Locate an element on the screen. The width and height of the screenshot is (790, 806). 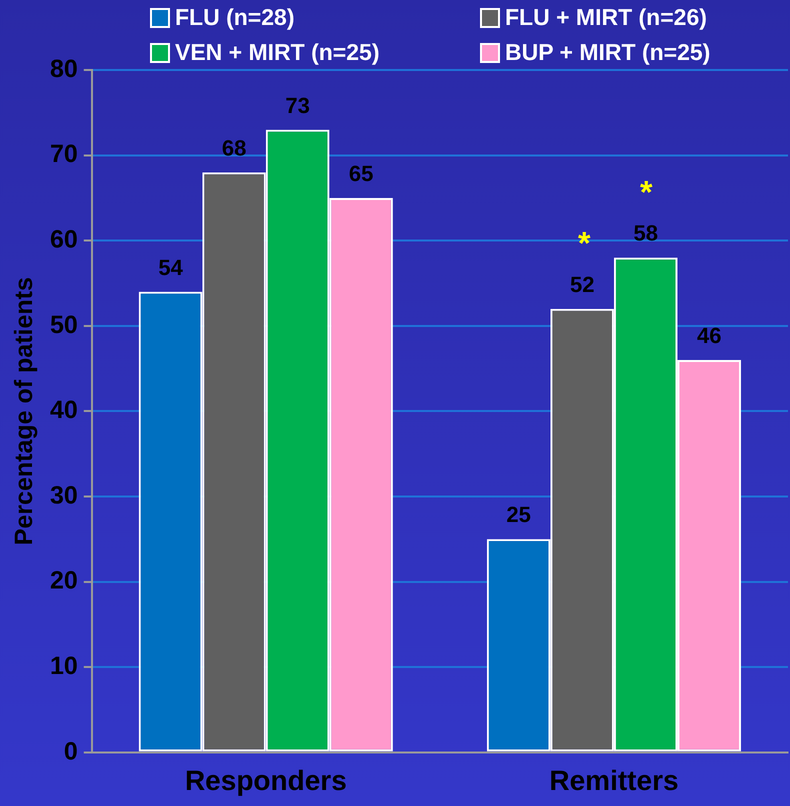
y-tick-label: 40 is located at coordinates (64, 410).